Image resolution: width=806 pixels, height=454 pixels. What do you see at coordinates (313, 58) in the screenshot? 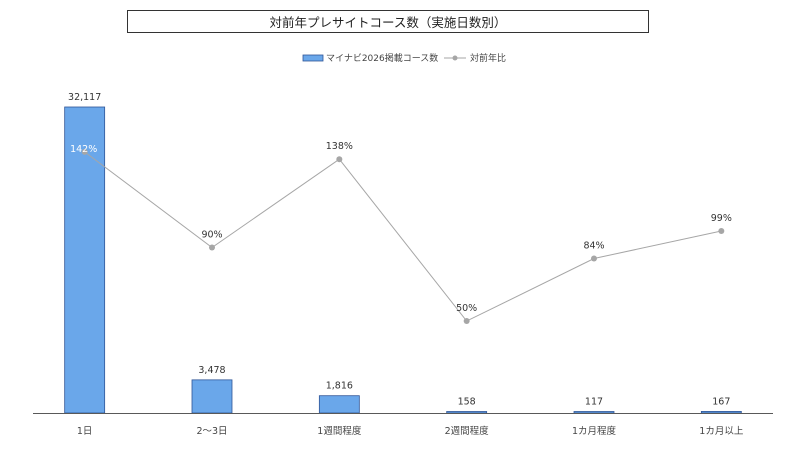
I see `legend-bar-swatch` at bounding box center [313, 58].